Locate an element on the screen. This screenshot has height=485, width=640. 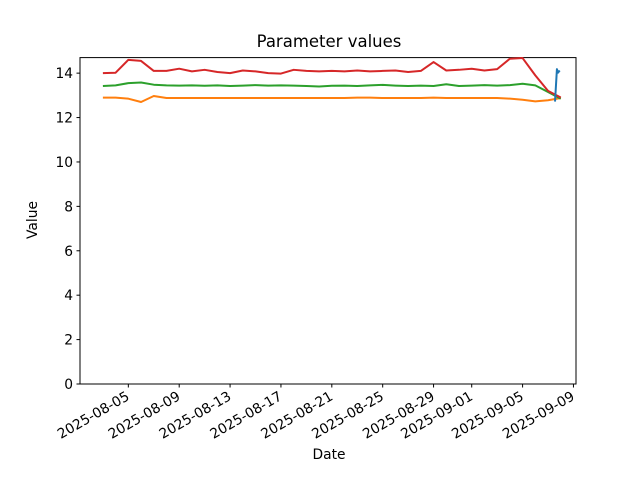
x-axis-label: Date is located at coordinates (329, 455).